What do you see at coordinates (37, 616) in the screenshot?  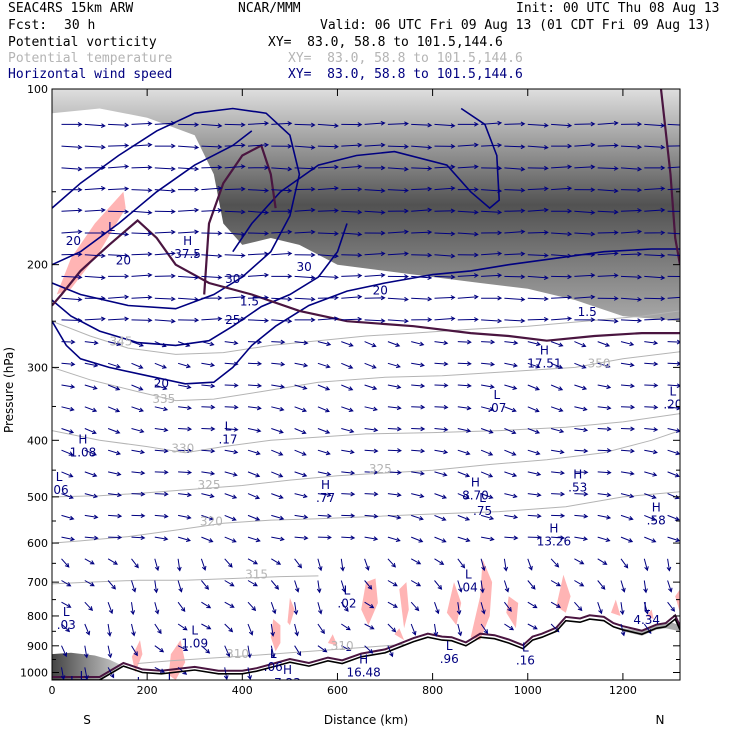 I see `y-tick-label: 800` at bounding box center [37, 616].